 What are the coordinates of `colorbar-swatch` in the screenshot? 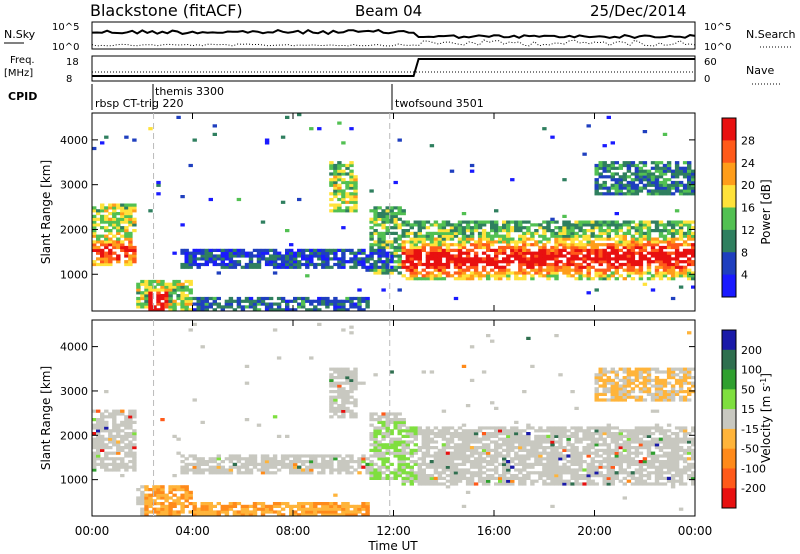 It's located at (729, 196).